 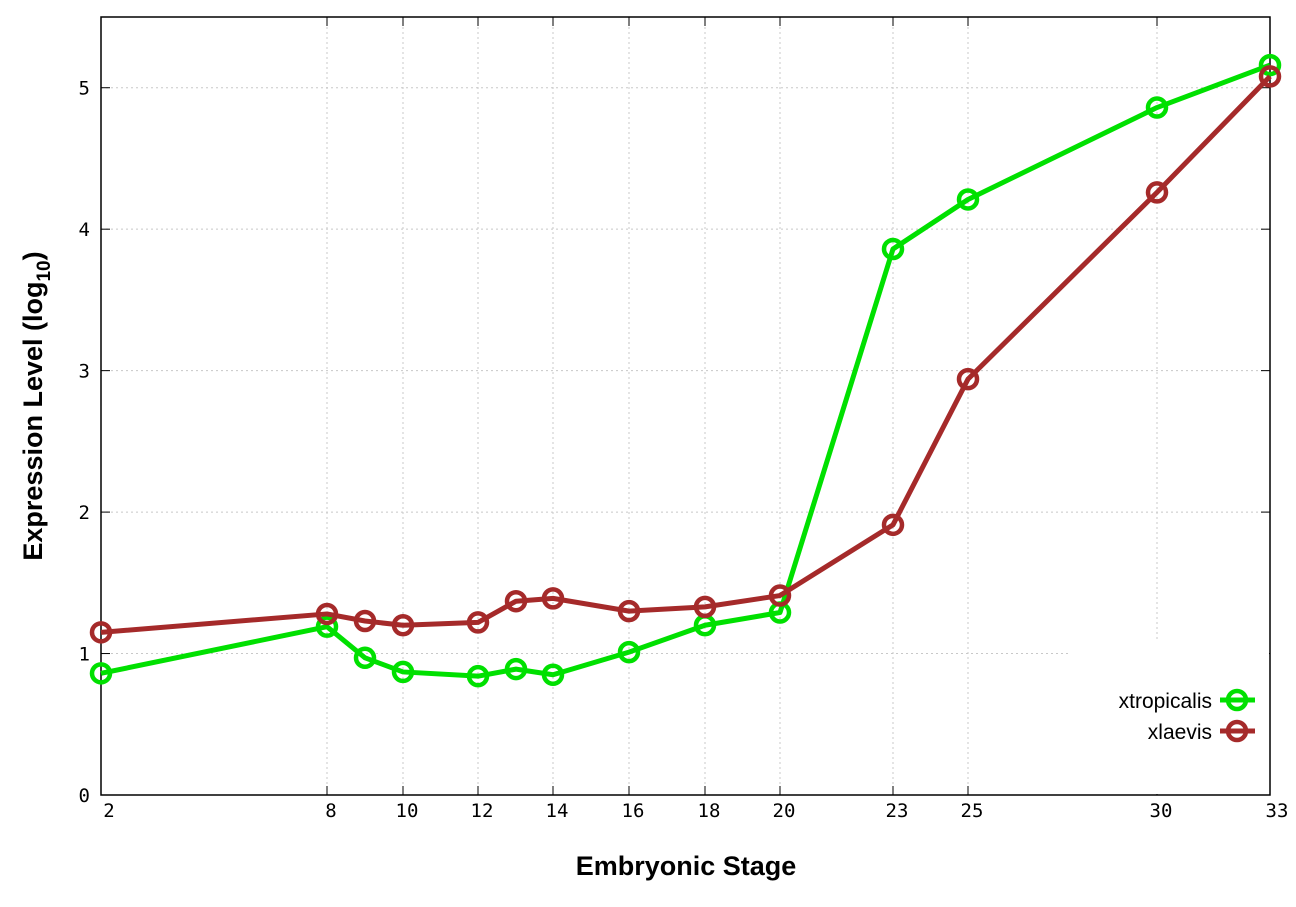 I want to click on x-tick-label: 12, so click(x=482, y=811).